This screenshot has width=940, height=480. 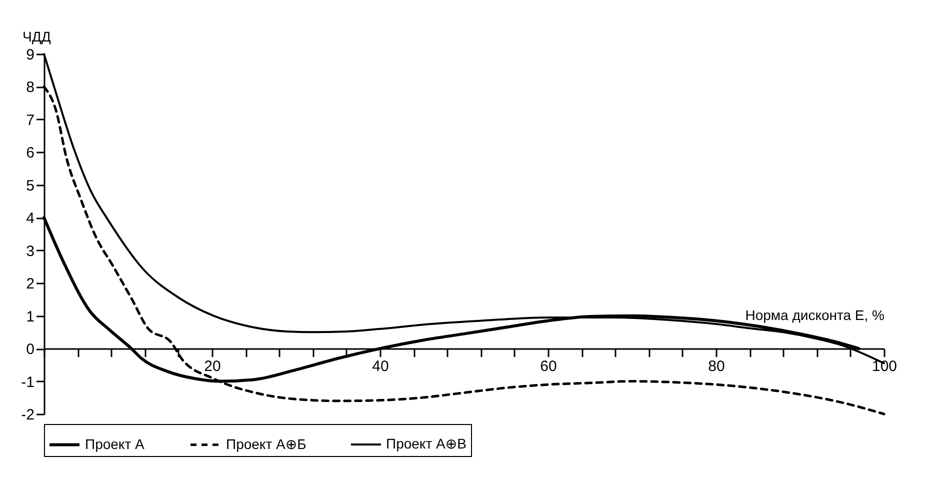 What do you see at coordinates (30, 219) in the screenshot?
I see `y-tick-label: 4` at bounding box center [30, 219].